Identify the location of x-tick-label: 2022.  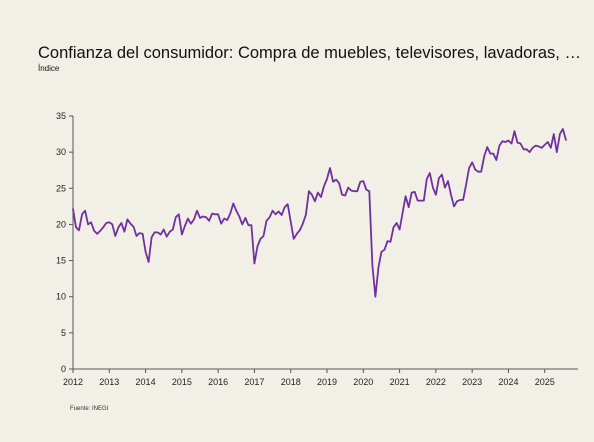
(436, 382).